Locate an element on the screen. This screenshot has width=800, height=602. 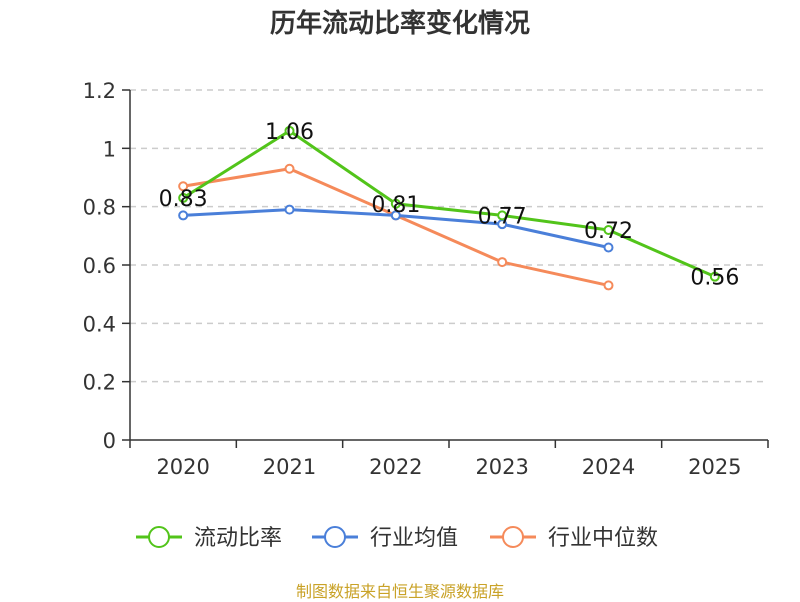
legend-label: 行业均值 is located at coordinates (414, 538).